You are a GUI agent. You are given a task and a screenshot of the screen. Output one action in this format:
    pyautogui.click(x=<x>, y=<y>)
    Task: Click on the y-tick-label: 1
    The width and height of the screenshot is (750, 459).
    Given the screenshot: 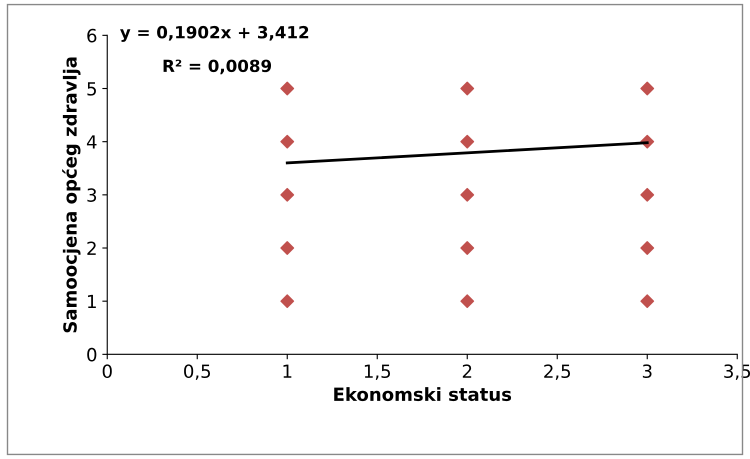 What is the action you would take?
    pyautogui.click(x=92, y=301)
    